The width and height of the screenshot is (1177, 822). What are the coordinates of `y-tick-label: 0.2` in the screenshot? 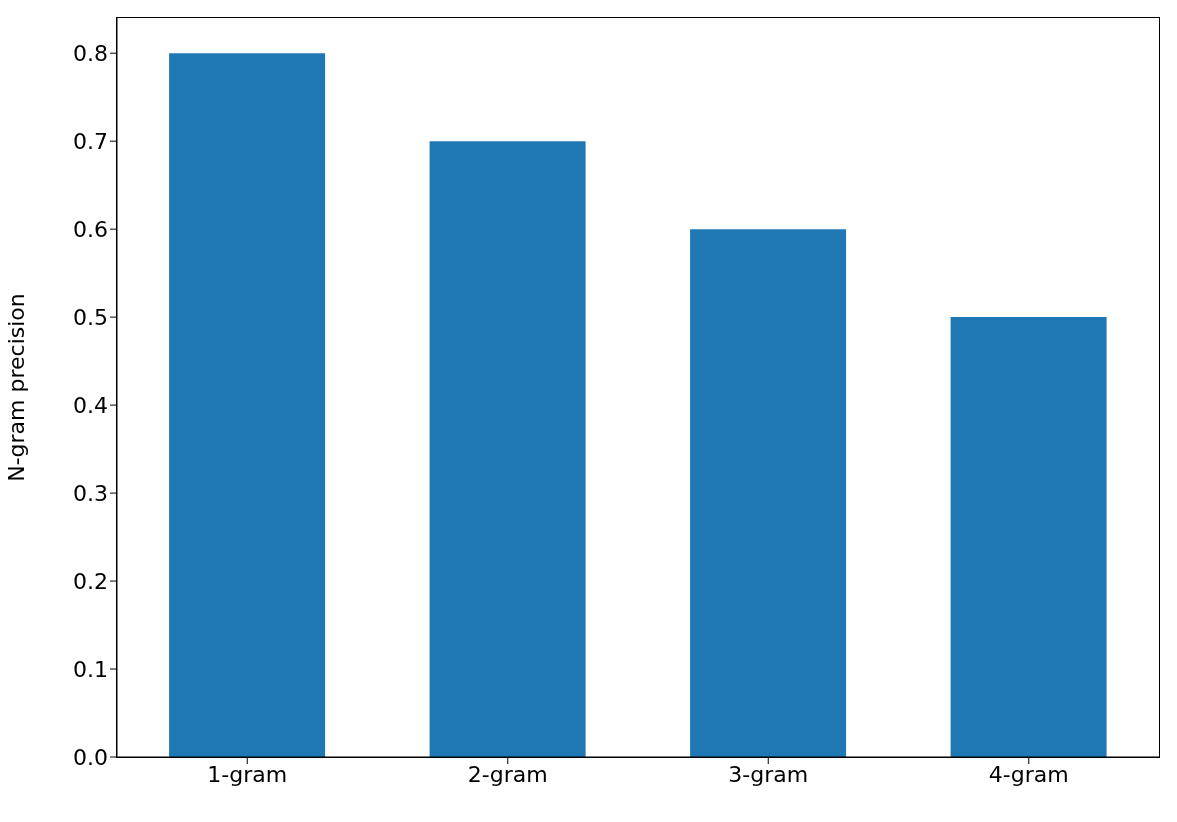 It's located at (90, 581).